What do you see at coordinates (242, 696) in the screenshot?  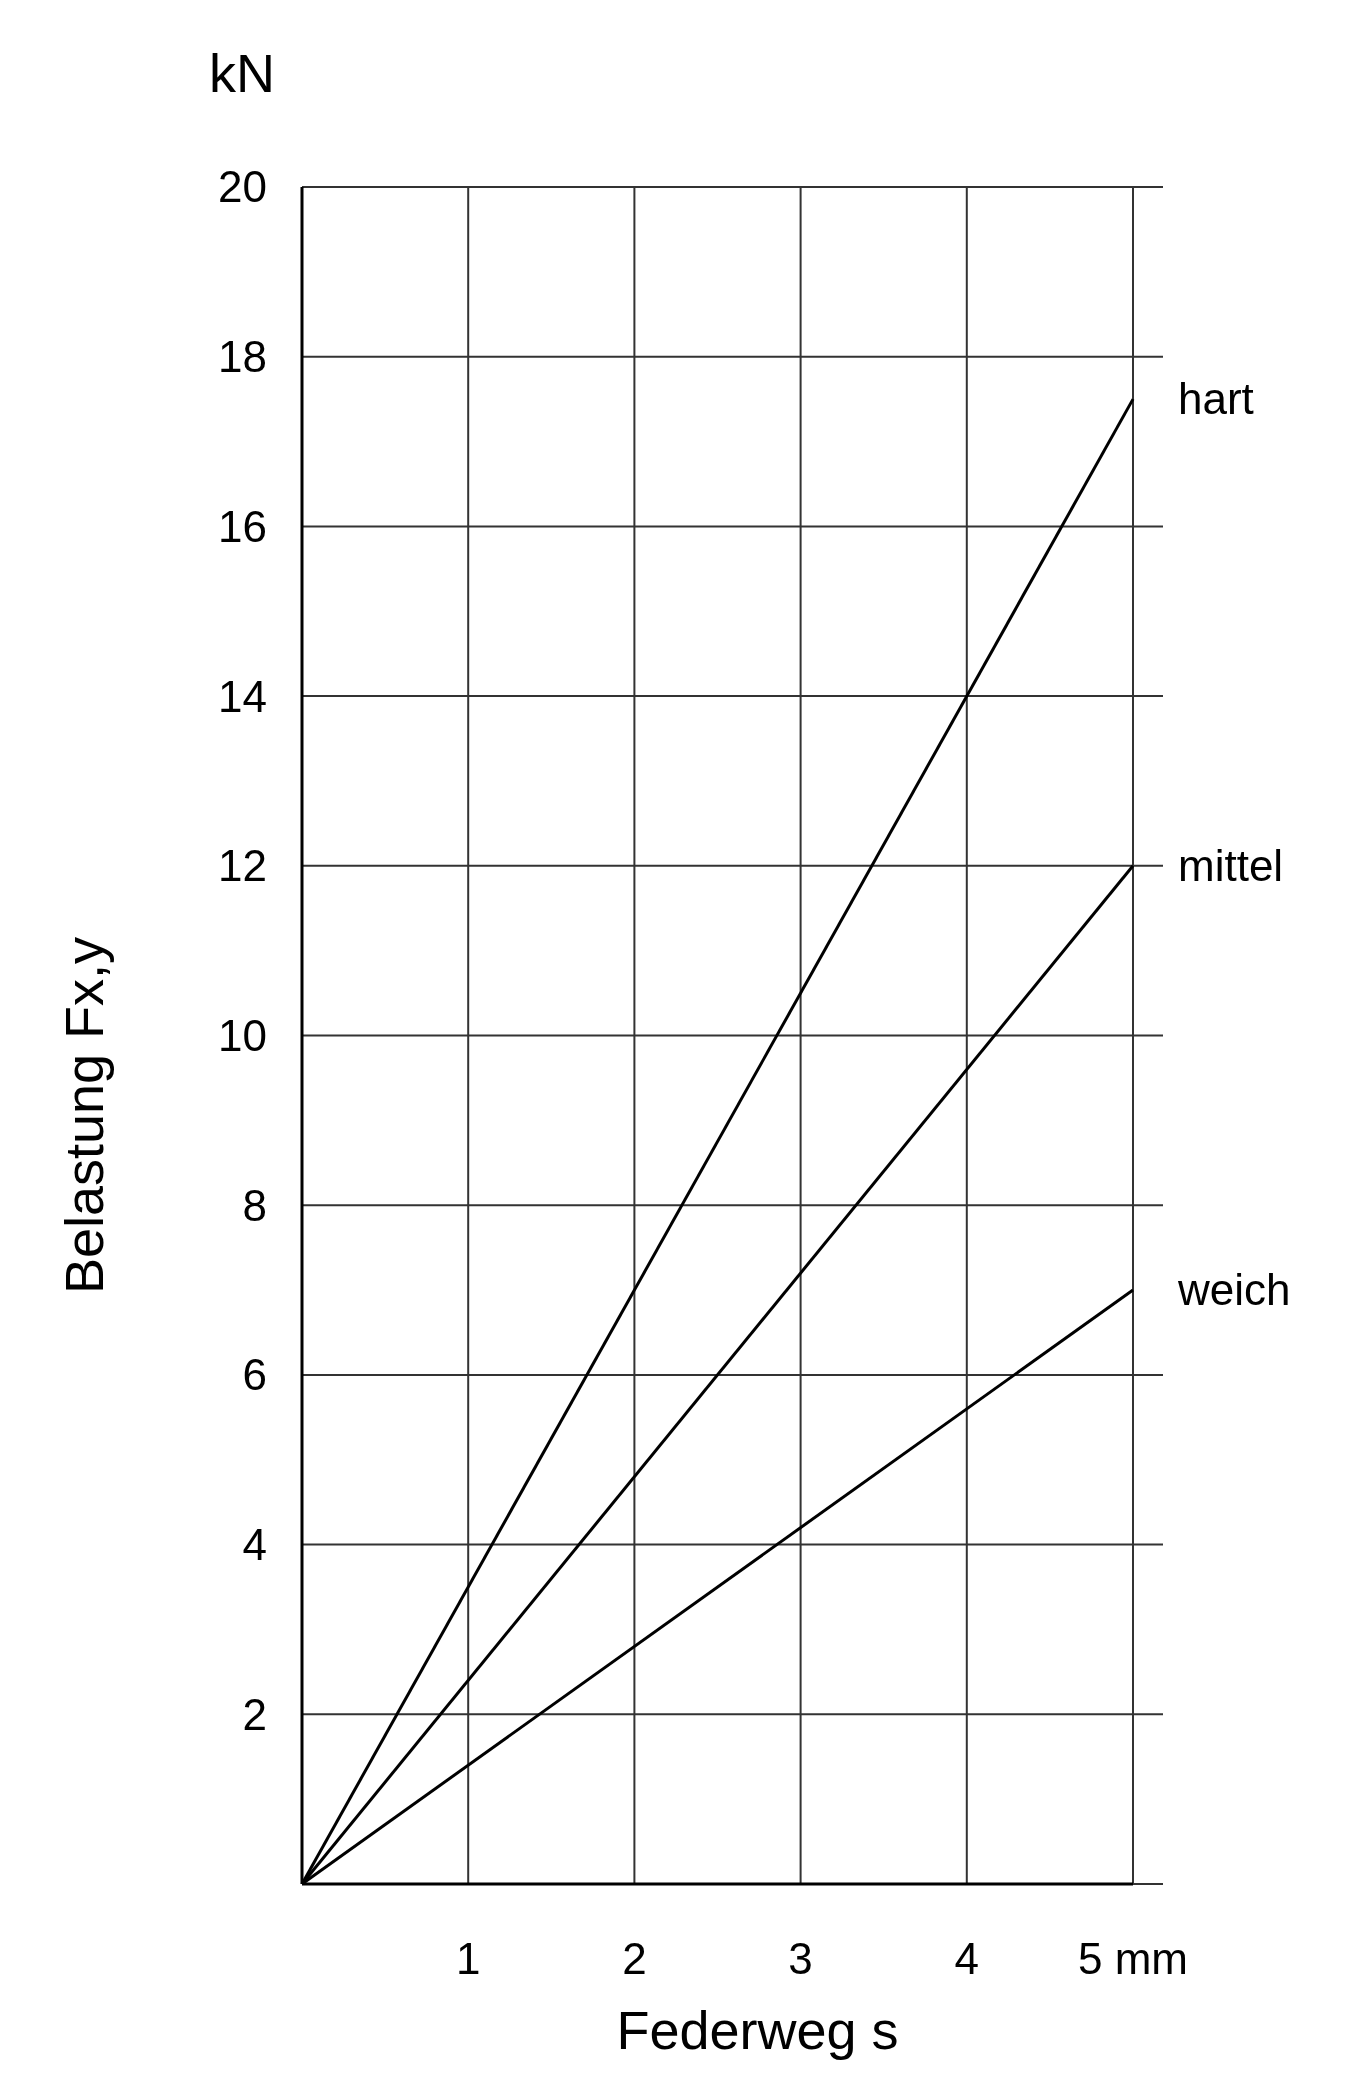 I see `y-tick-label: 14` at bounding box center [242, 696].